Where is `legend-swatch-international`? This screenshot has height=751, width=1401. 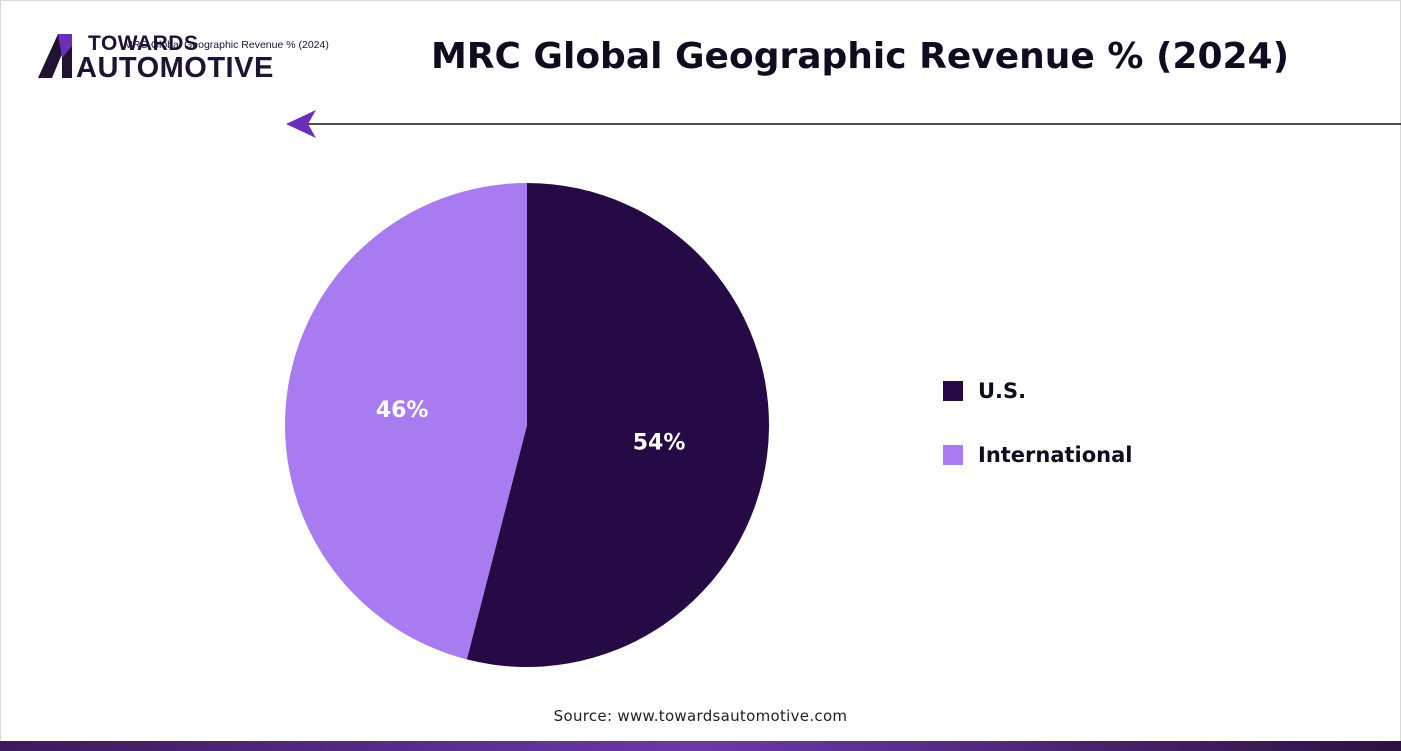 legend-swatch-international is located at coordinates (953, 455).